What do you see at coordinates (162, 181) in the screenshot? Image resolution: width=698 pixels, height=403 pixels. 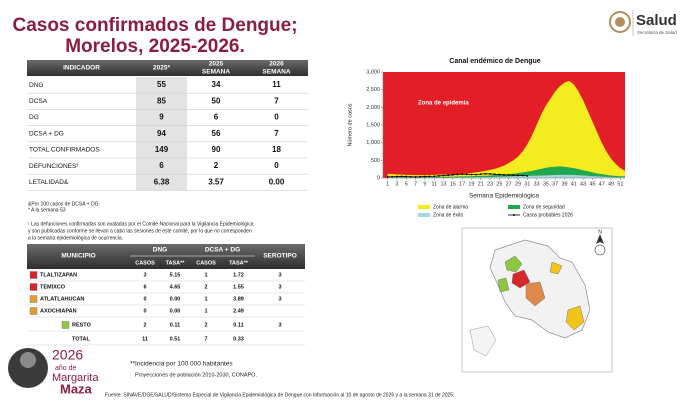 I see `cell: 6.38` at bounding box center [162, 181].